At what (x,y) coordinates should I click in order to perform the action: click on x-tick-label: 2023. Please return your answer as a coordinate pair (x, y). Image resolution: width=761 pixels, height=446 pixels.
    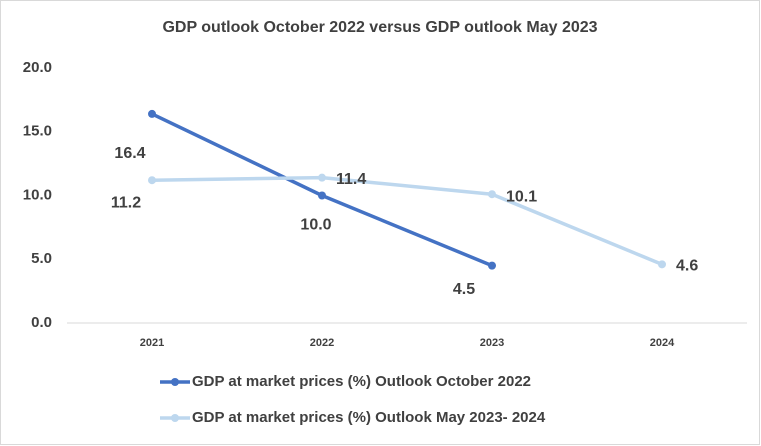
    Looking at the image, I should click on (492, 343).